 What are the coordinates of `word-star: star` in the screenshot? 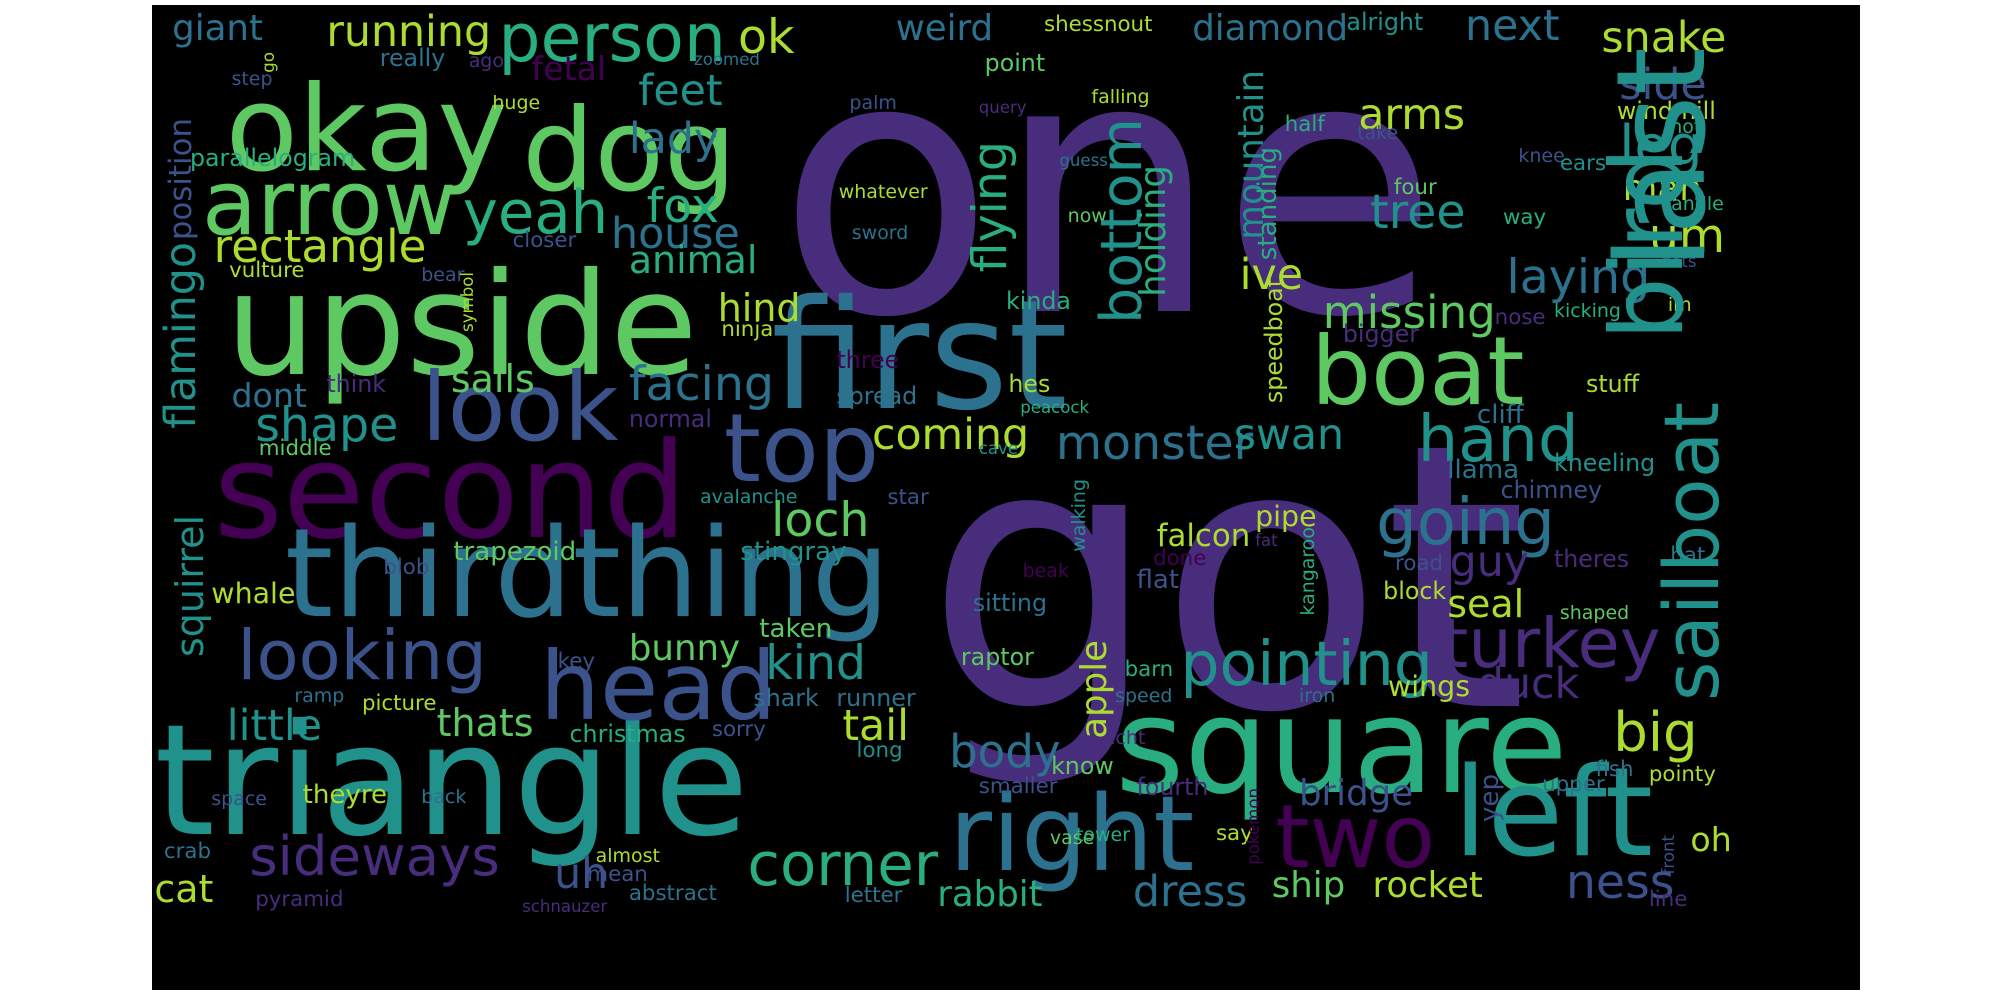 It's located at (908, 497).